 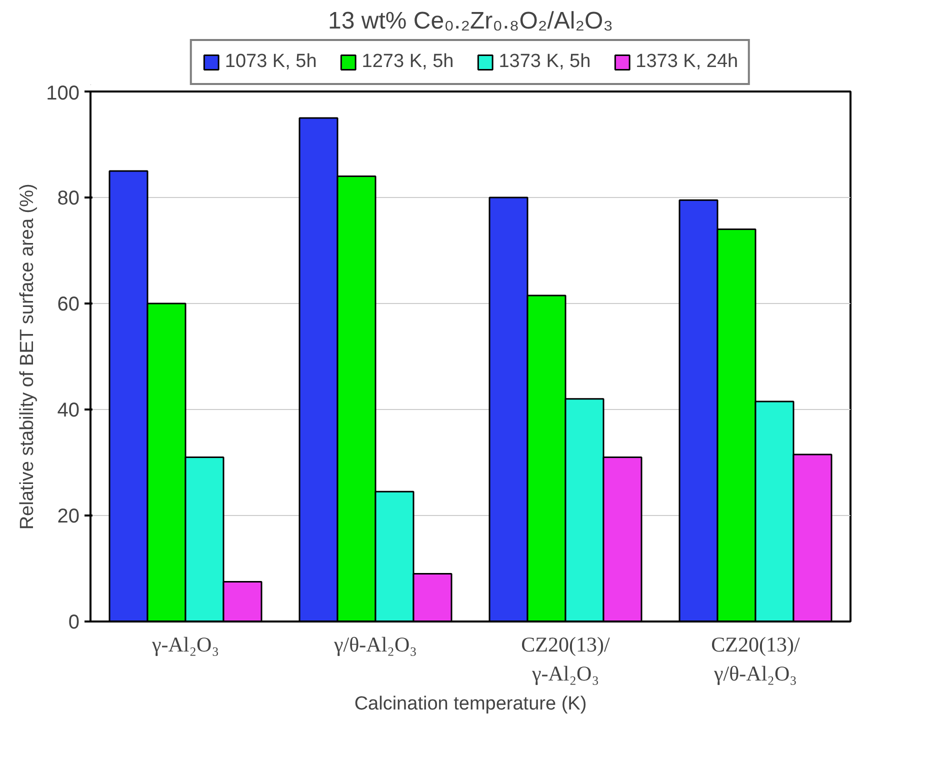 What do you see at coordinates (68, 411) in the screenshot?
I see `y-tick-label: 40` at bounding box center [68, 411].